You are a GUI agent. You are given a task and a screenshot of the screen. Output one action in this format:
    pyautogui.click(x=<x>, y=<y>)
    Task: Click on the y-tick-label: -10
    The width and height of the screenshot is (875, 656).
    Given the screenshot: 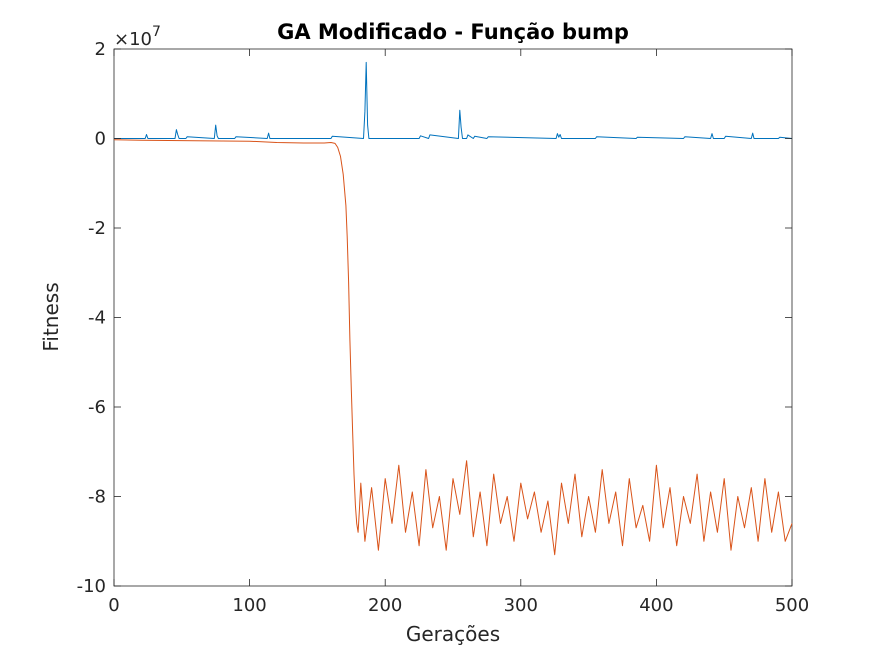 What is the action you would take?
    pyautogui.click(x=91, y=586)
    